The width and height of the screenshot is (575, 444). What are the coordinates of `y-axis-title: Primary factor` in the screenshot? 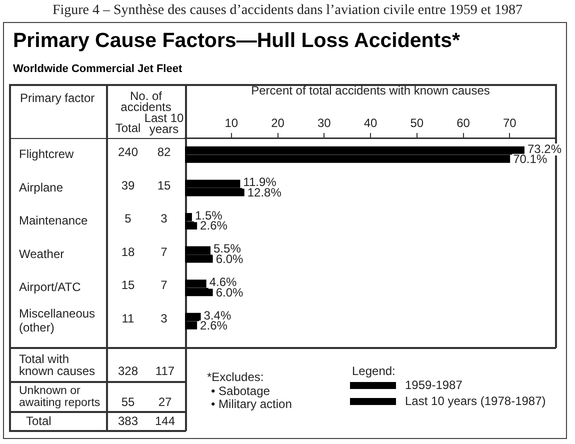 It's located at (57, 98).